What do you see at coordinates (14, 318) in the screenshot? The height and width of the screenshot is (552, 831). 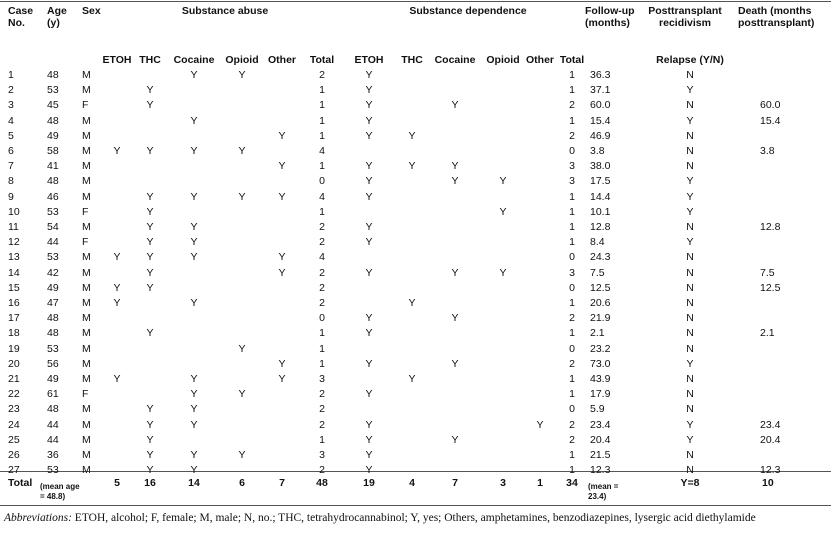 I see `table-cell: 17` at bounding box center [14, 318].